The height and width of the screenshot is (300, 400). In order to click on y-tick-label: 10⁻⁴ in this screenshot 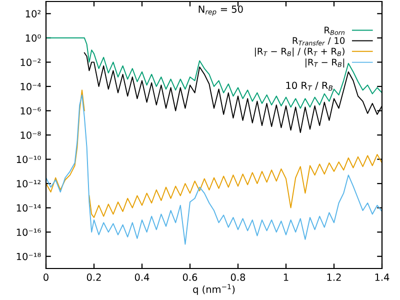, I will do `click(30, 86)`.